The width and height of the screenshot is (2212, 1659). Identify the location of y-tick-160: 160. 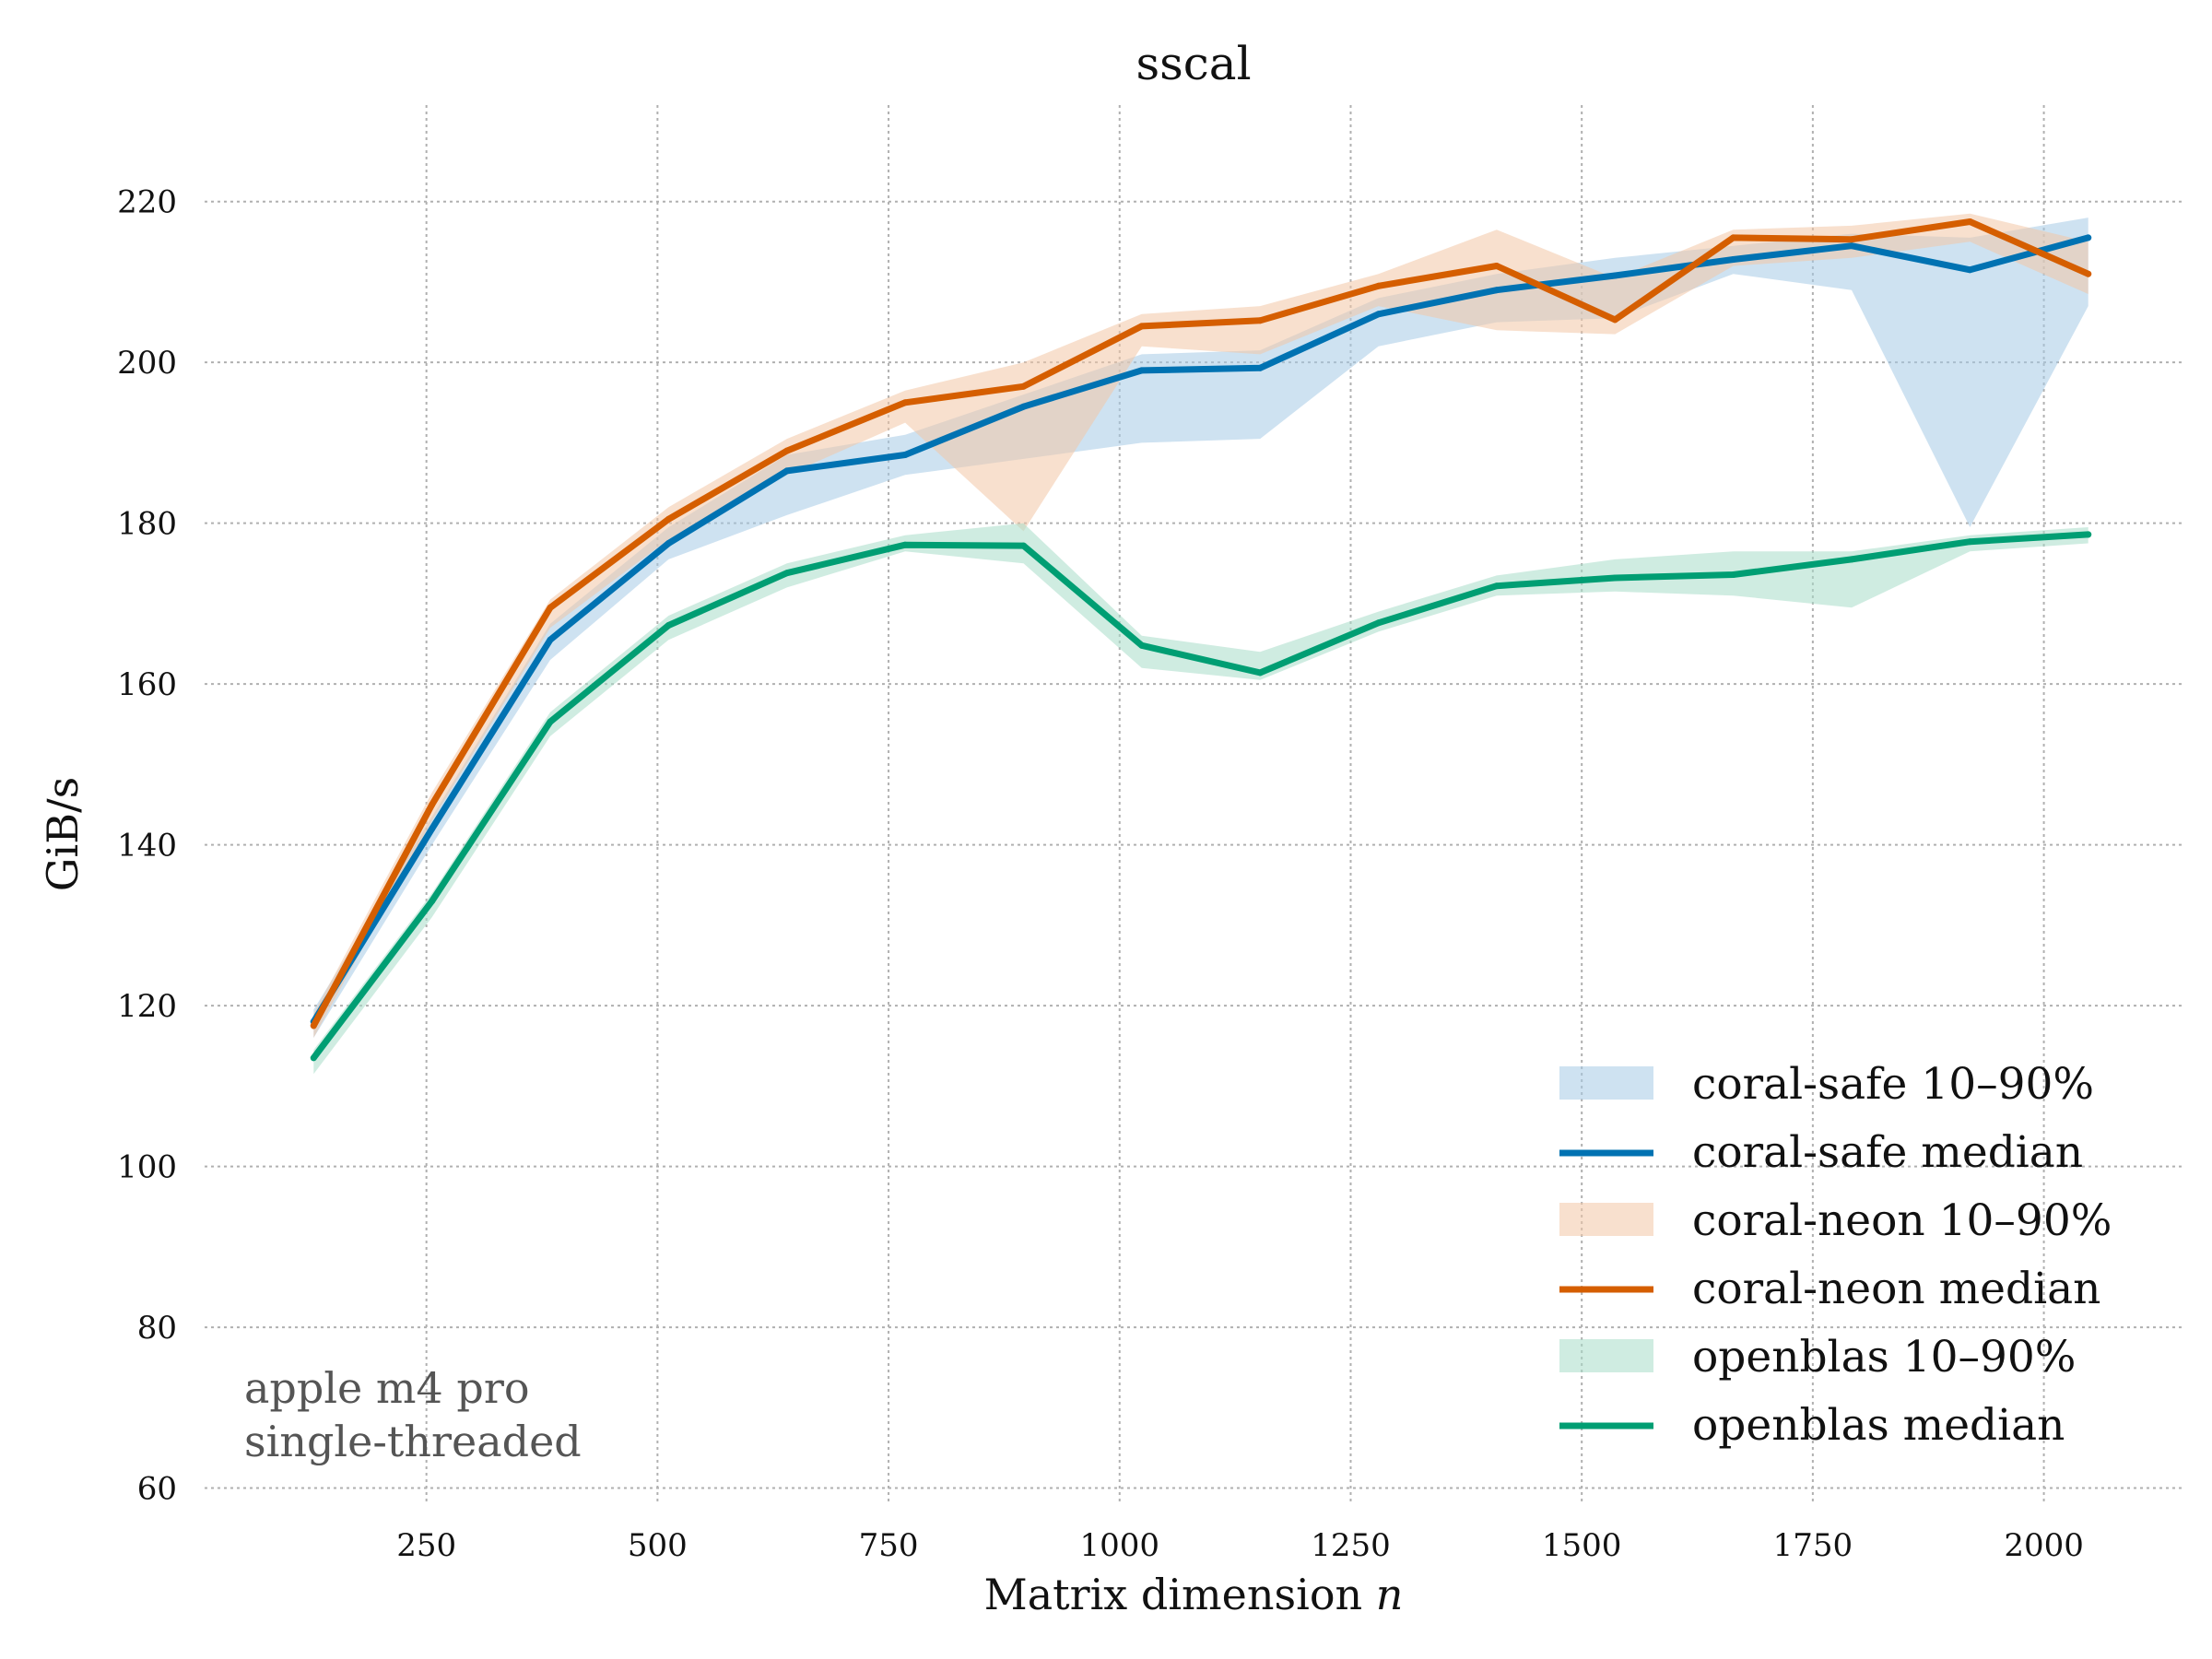
(147, 684).